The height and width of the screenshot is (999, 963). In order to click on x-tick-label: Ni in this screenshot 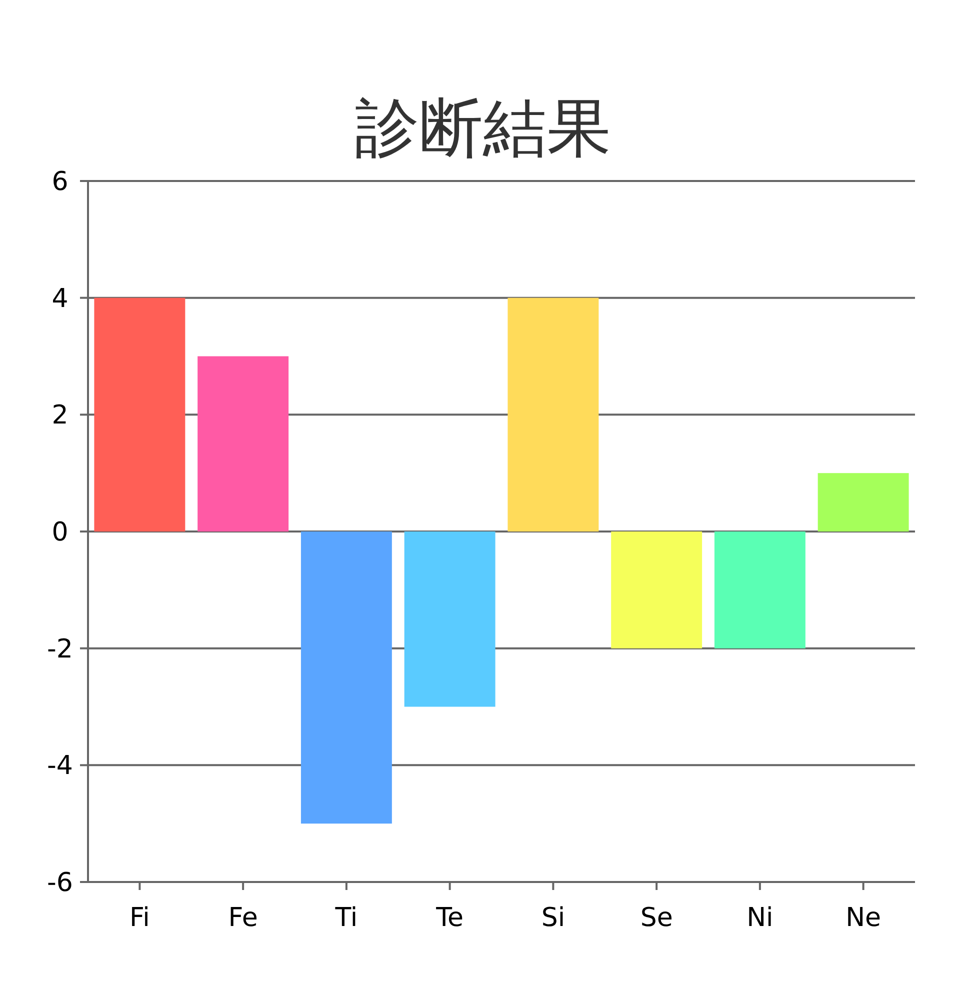, I will do `click(760, 918)`.